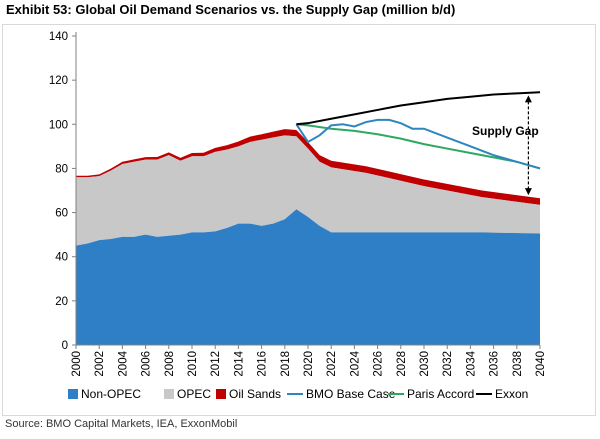  Describe the element at coordinates (418, 108) in the screenshot. I see `exxon-line` at that location.